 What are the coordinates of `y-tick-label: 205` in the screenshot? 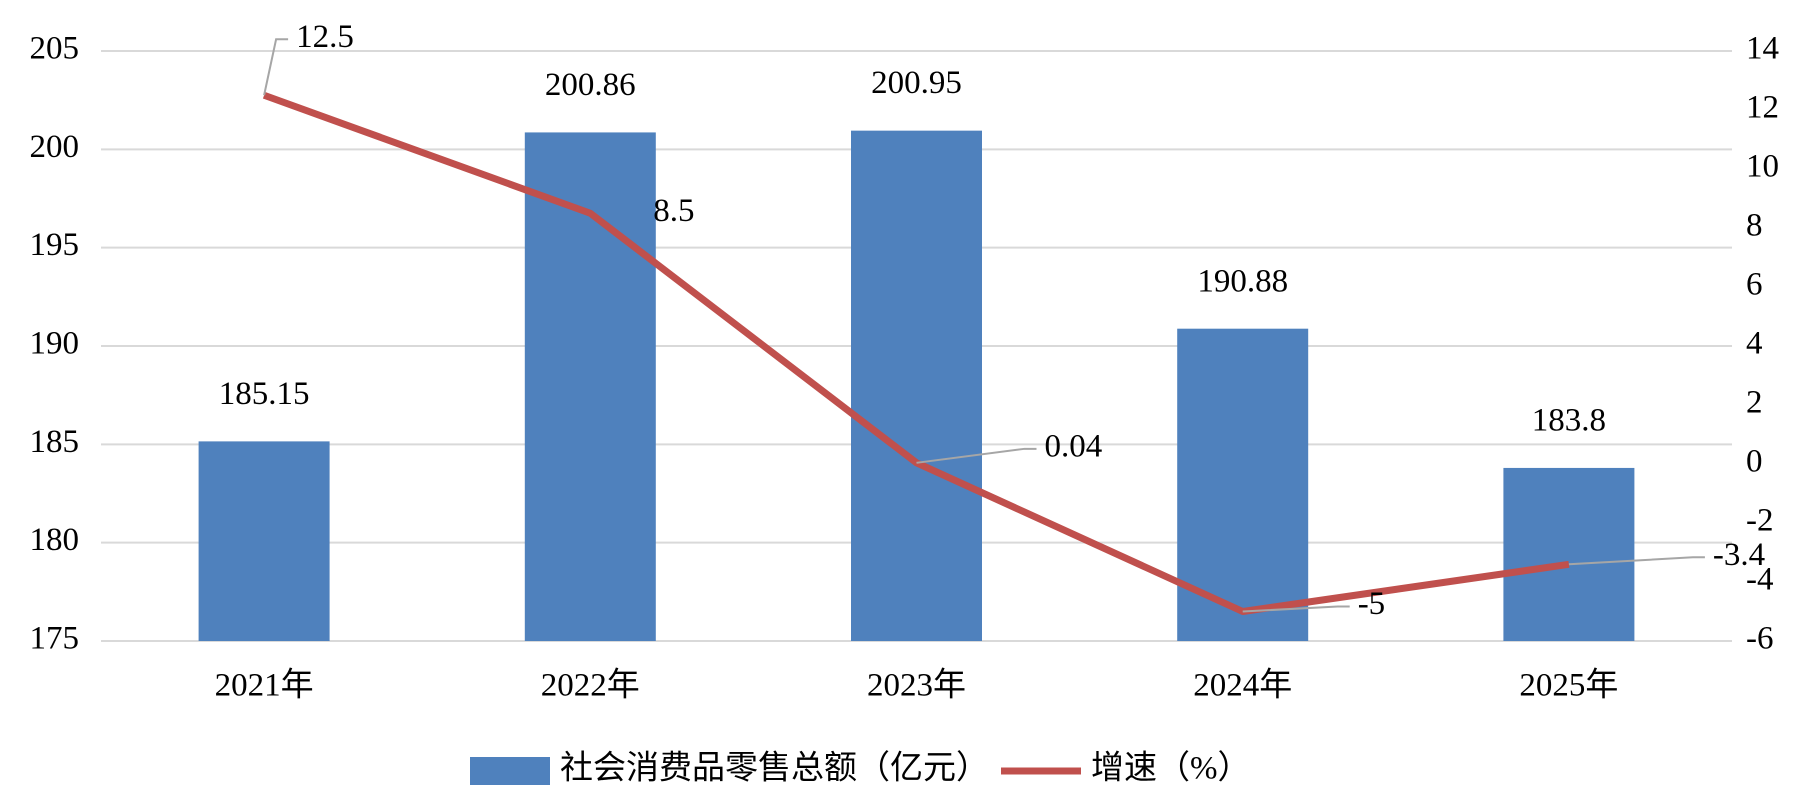 It's located at (55, 49).